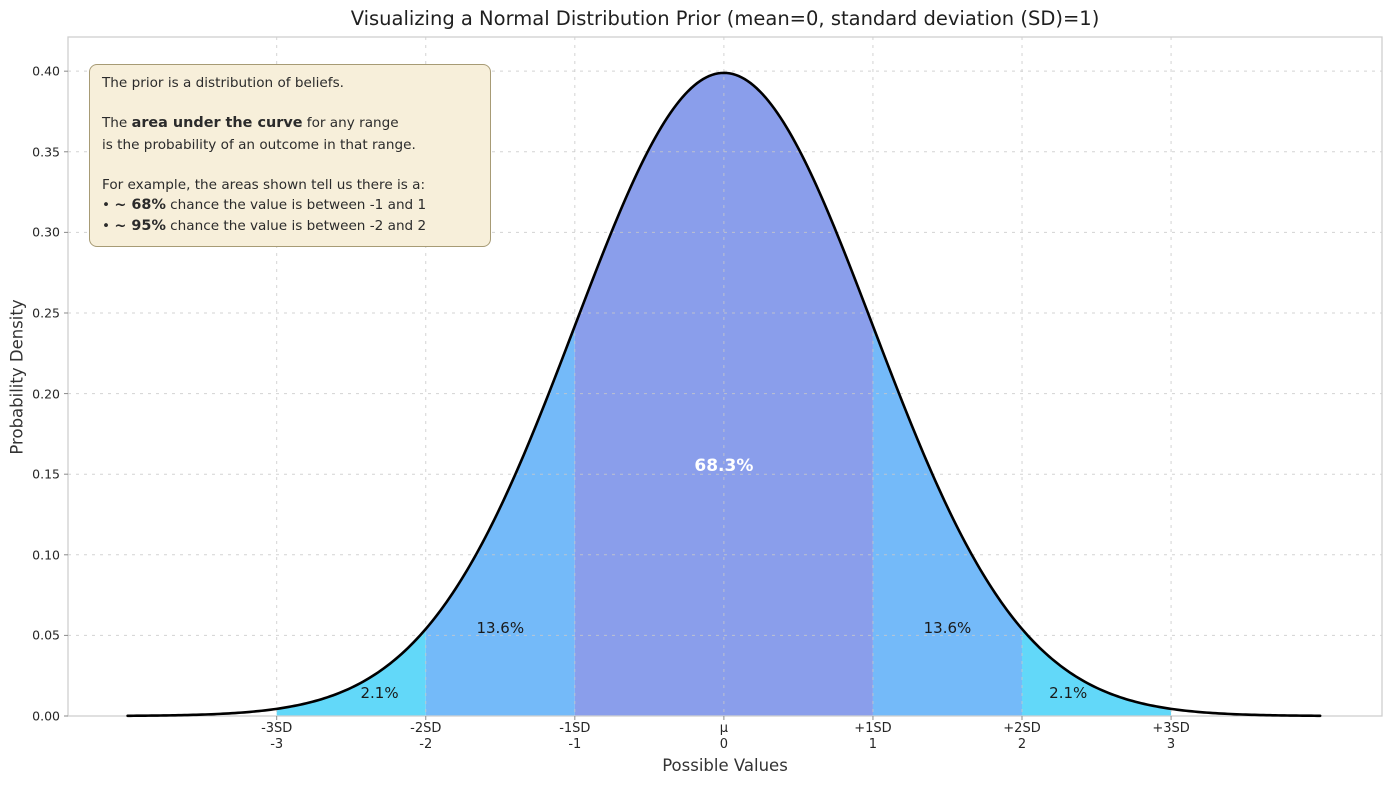 The image size is (1390, 790). What do you see at coordinates (575, 736) in the screenshot?
I see `x-tick-label: -1SD -1` at bounding box center [575, 736].